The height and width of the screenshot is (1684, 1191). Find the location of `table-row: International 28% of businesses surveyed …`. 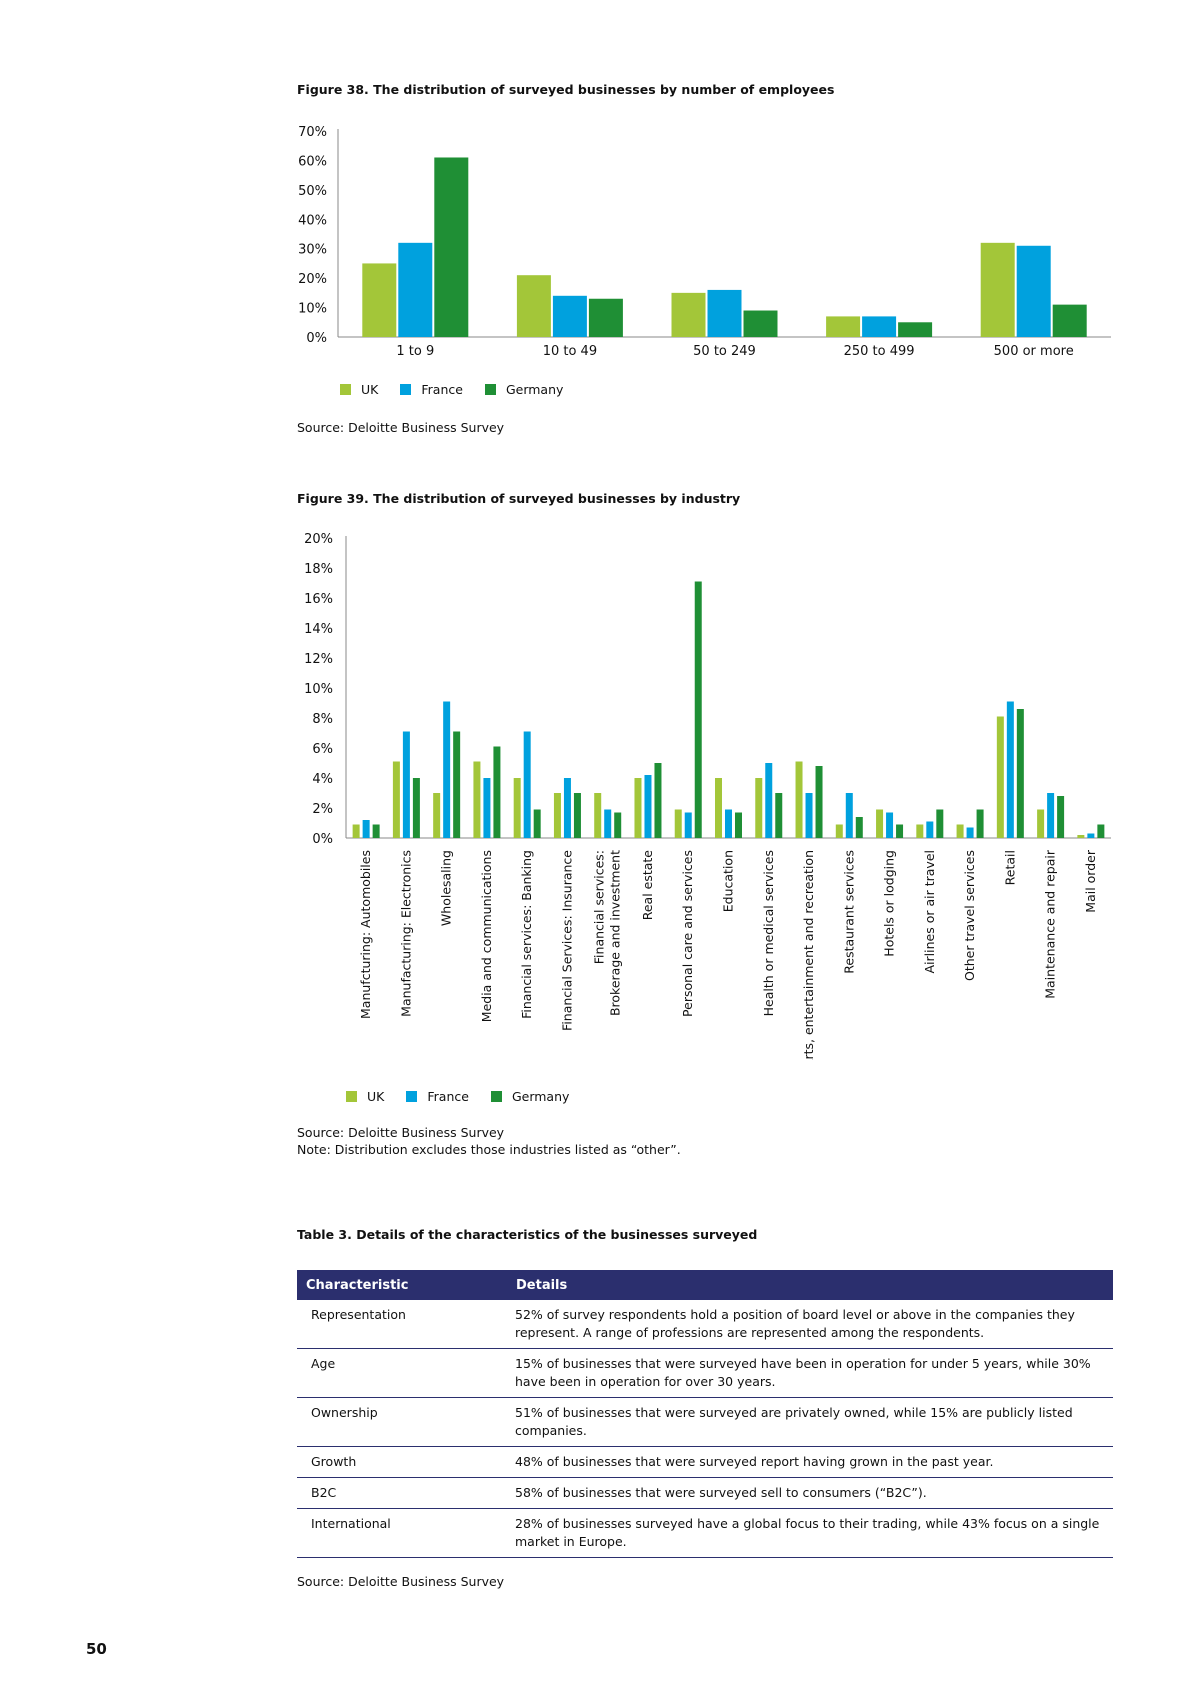

table-row: International 28% of businesses surveyed … is located at coordinates (705, 1533).